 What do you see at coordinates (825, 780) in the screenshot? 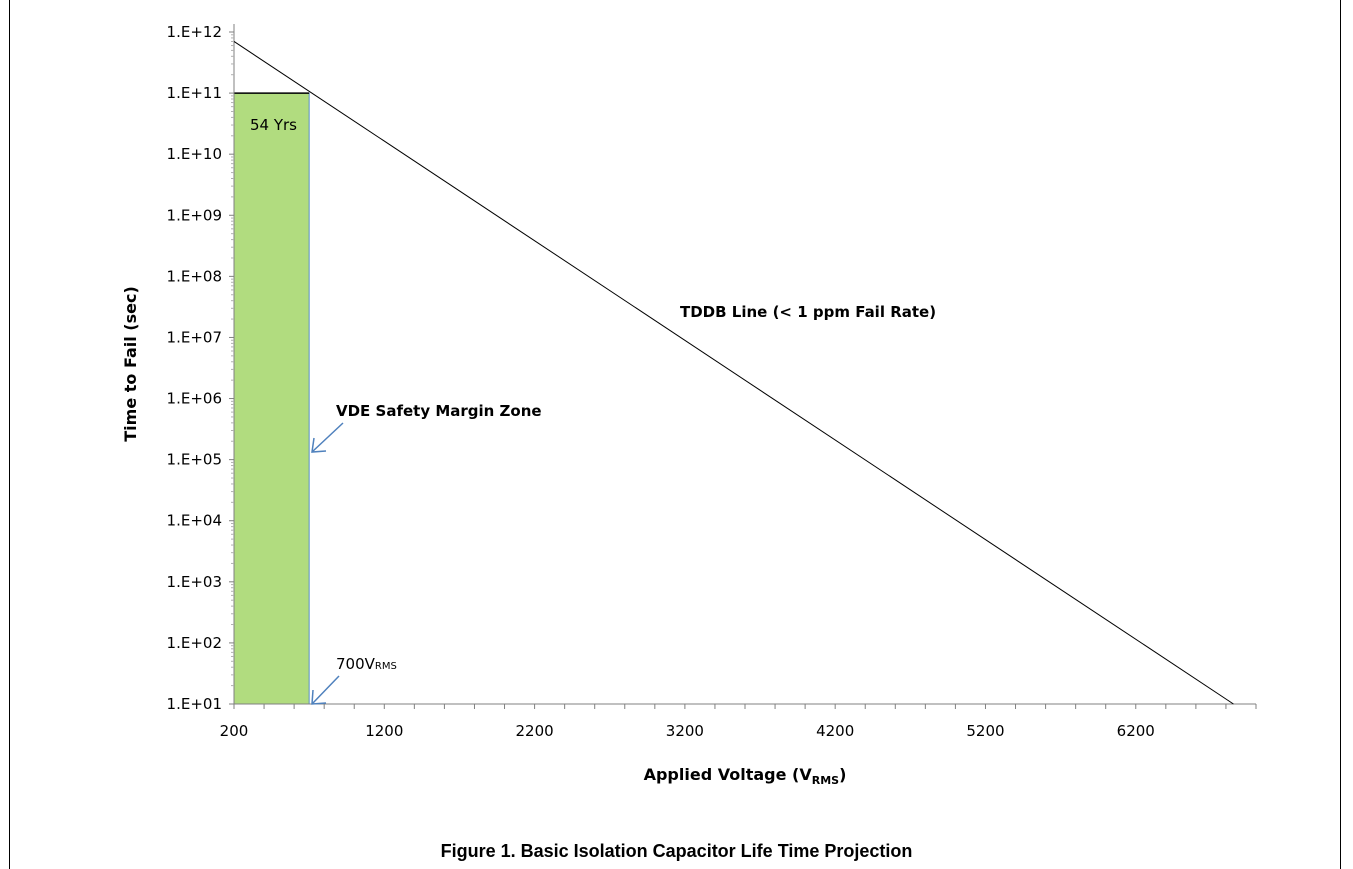
I see `x-axis-title-sub: RMS` at bounding box center [825, 780].